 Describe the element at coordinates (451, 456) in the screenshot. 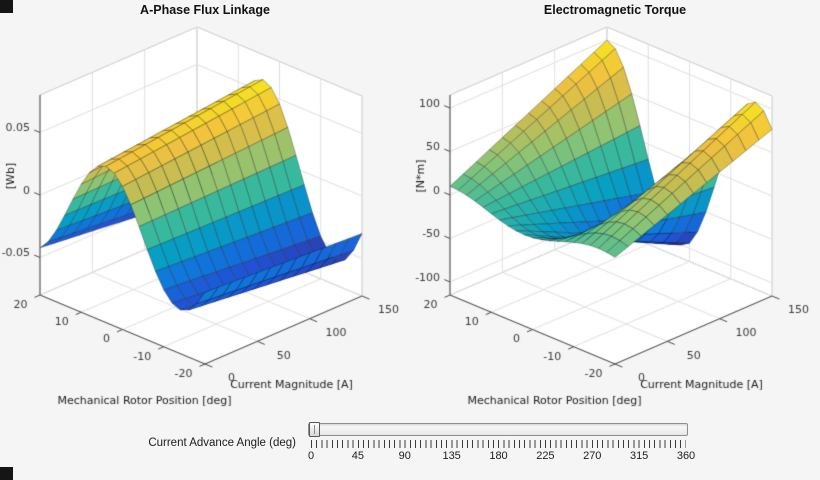

I see `slider-tick-label: 135` at that location.